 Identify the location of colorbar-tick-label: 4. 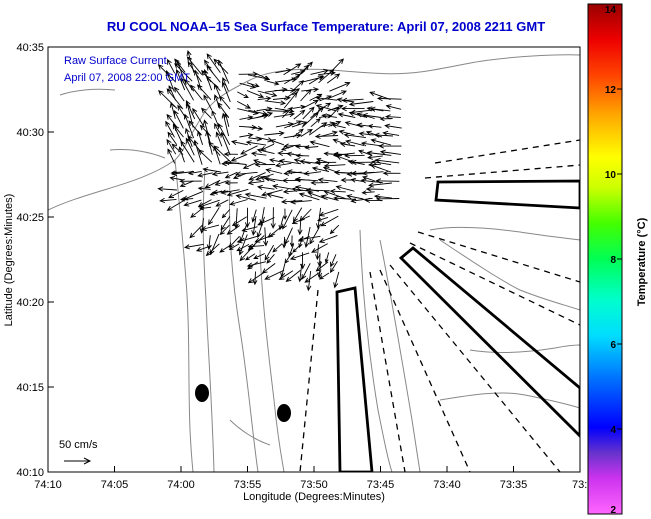
(613, 430).